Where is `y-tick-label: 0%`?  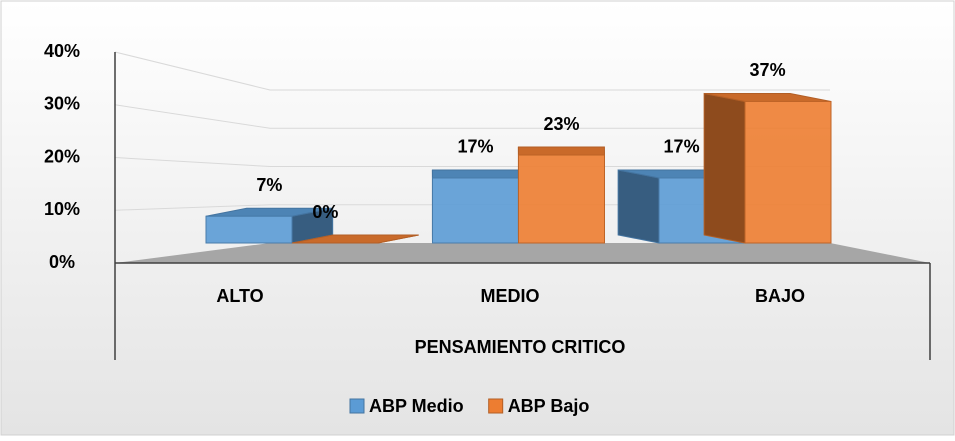
y-tick-label: 0% is located at coordinates (62, 262).